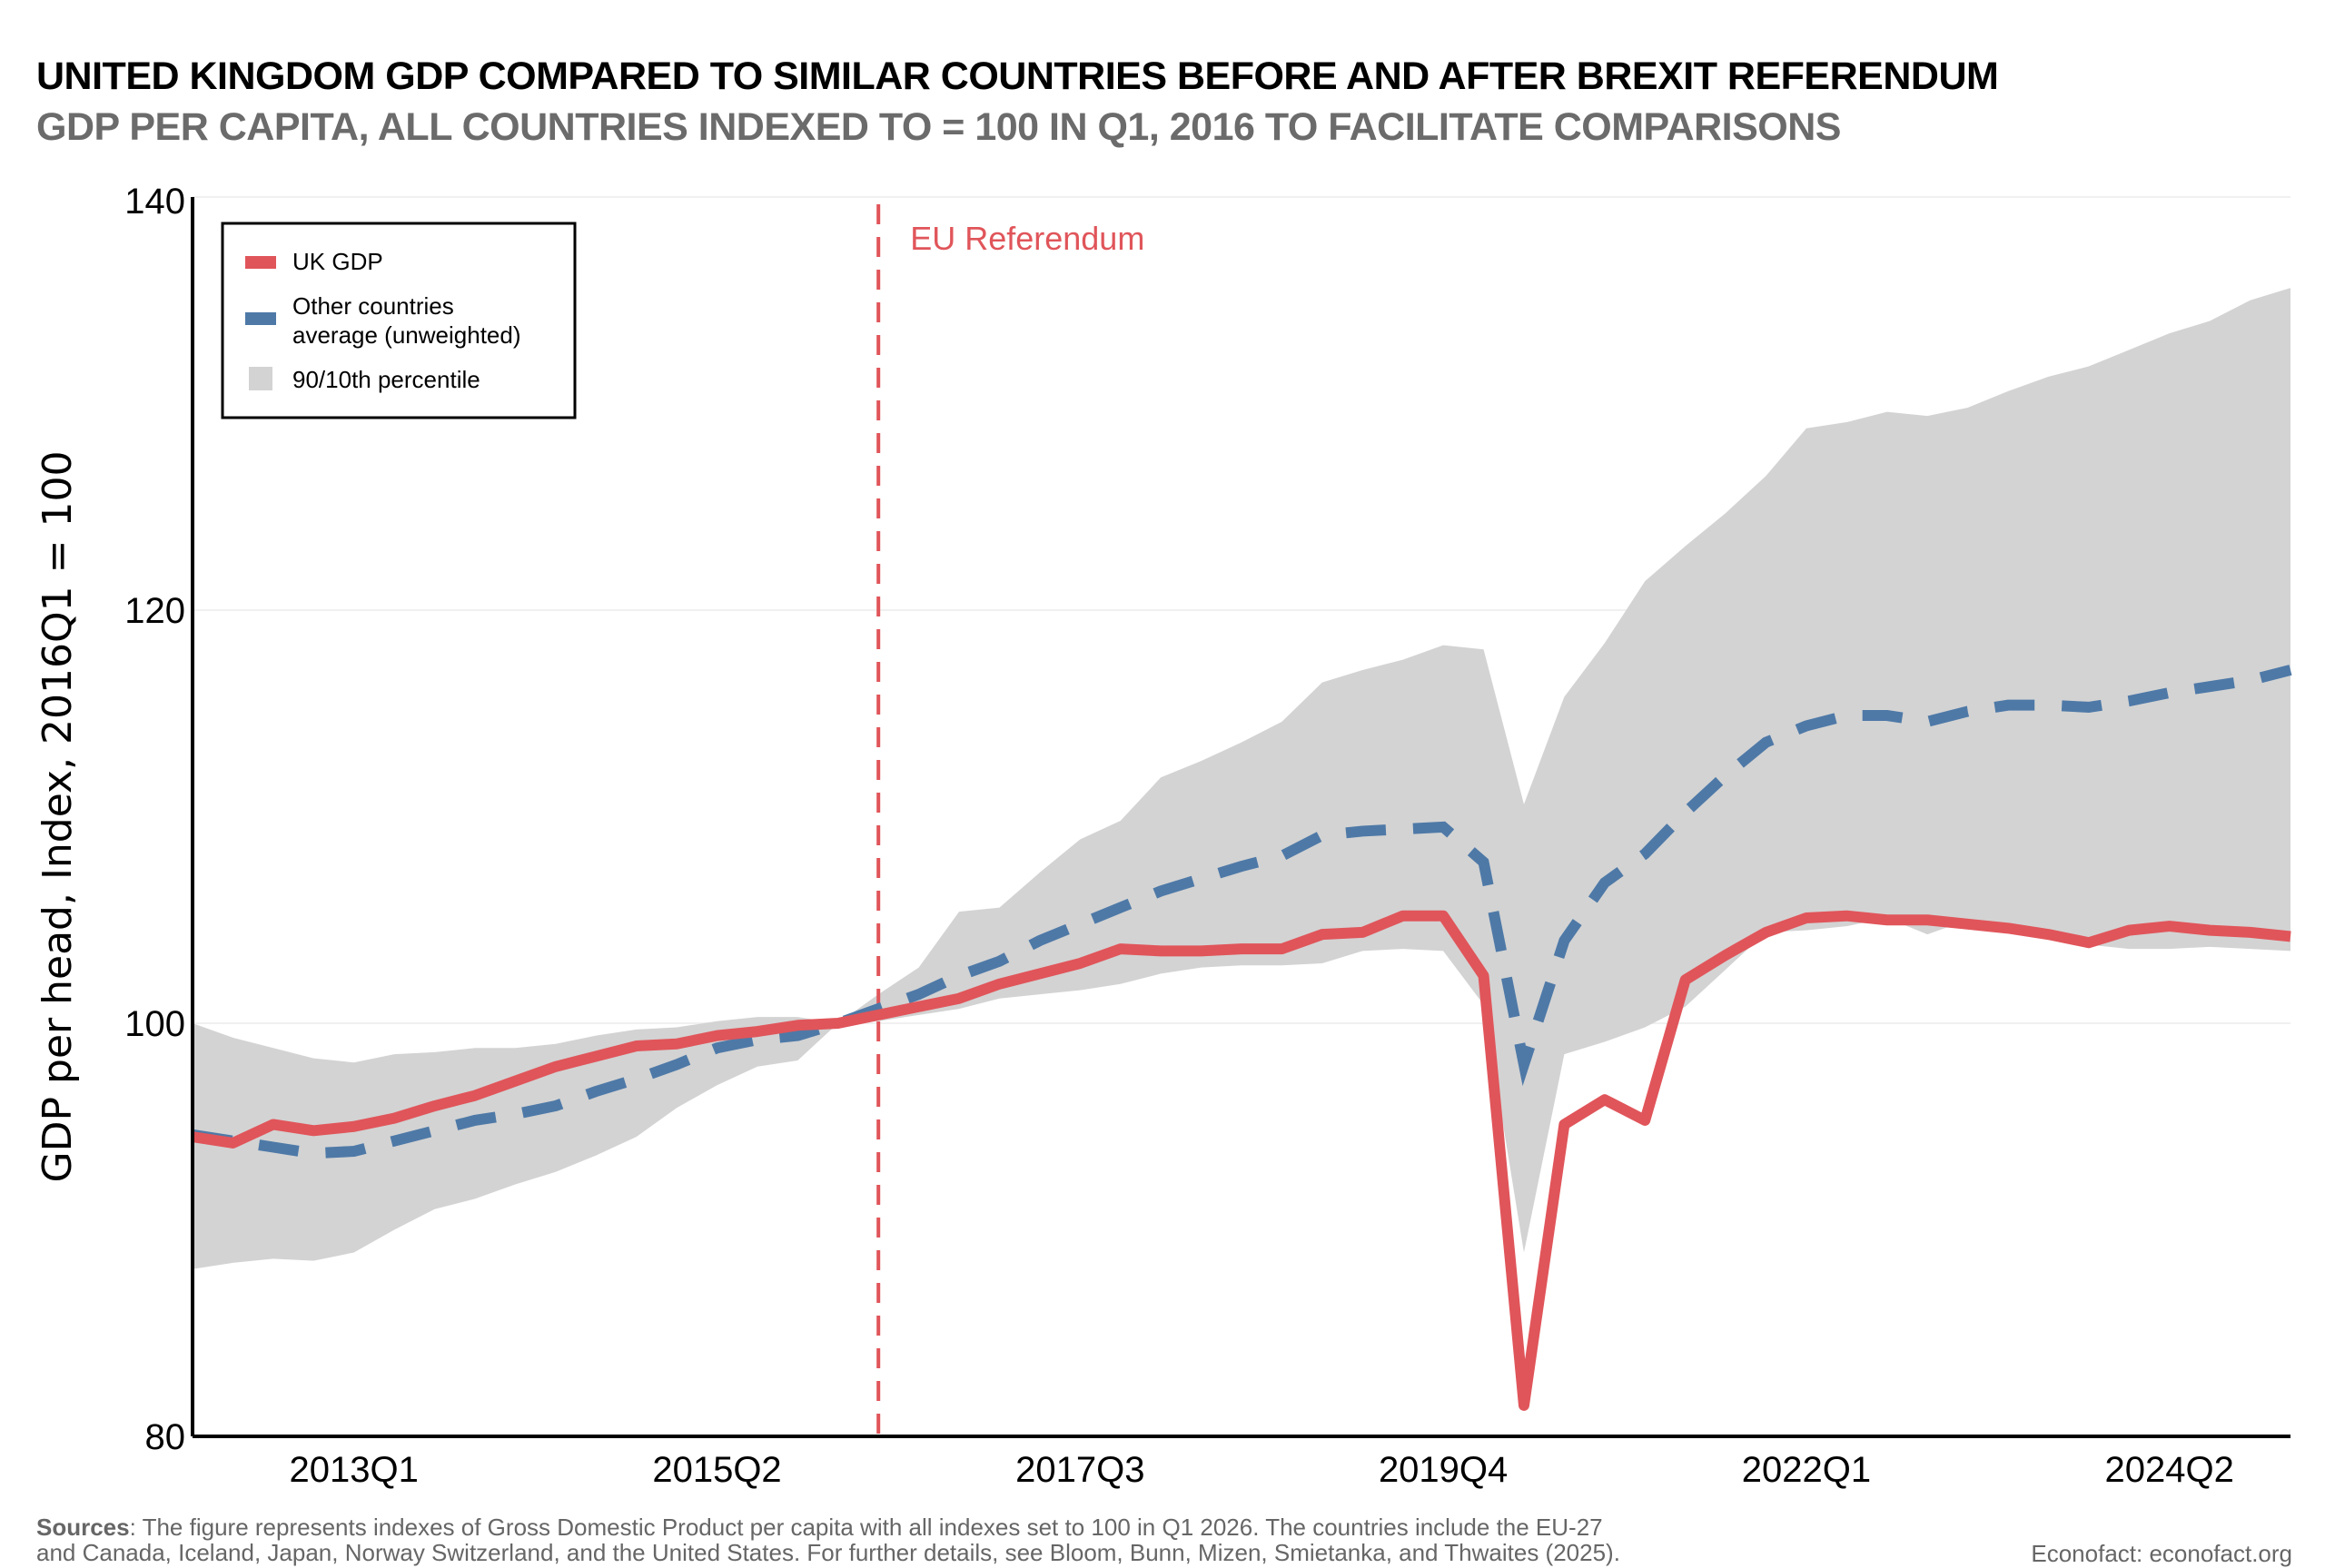 The image size is (2325, 1568). I want to click on y-tick-label: 120, so click(154, 611).